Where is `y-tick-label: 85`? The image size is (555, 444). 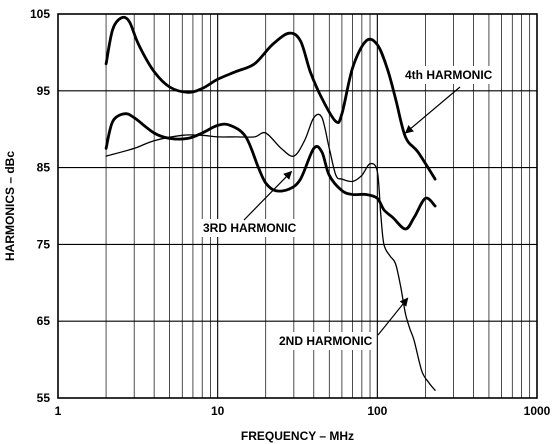 y-tick-label: 85 is located at coordinates (44, 168).